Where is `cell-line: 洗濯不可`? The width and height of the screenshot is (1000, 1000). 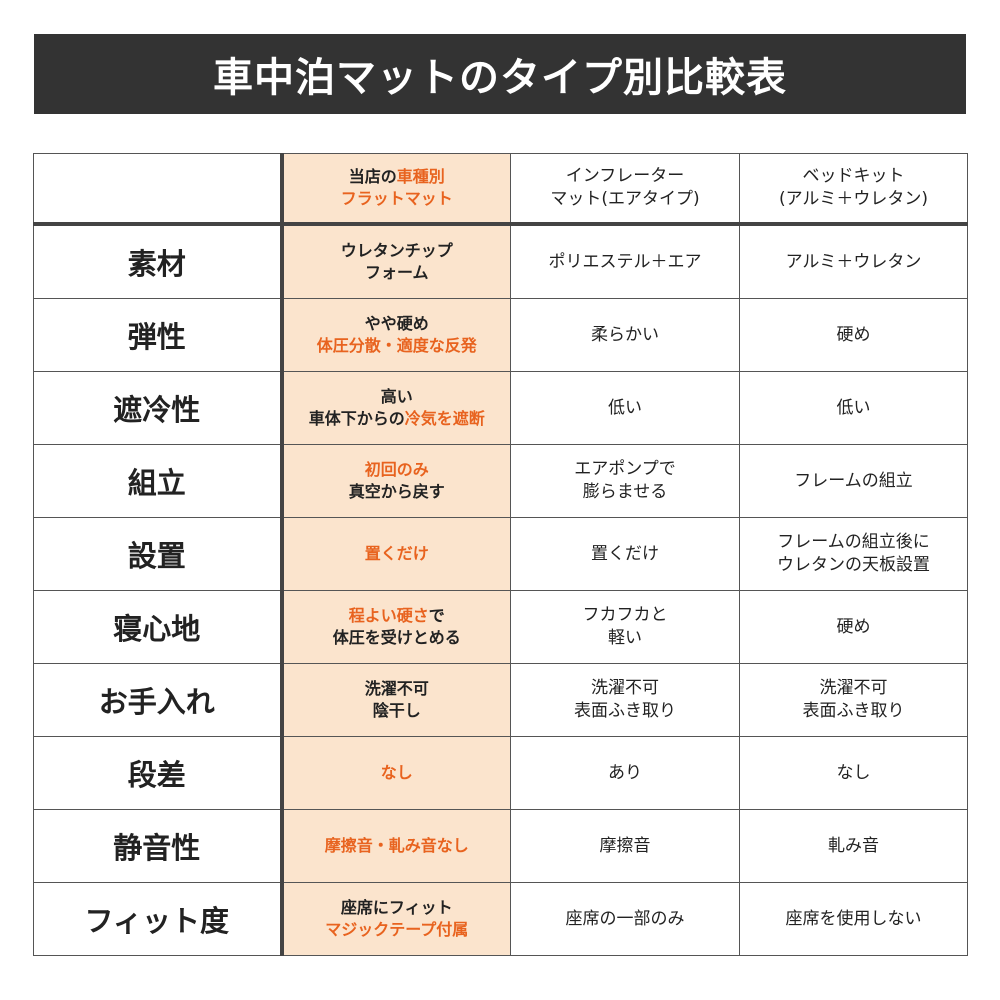 cell-line: 洗濯不可 is located at coordinates (397, 689).